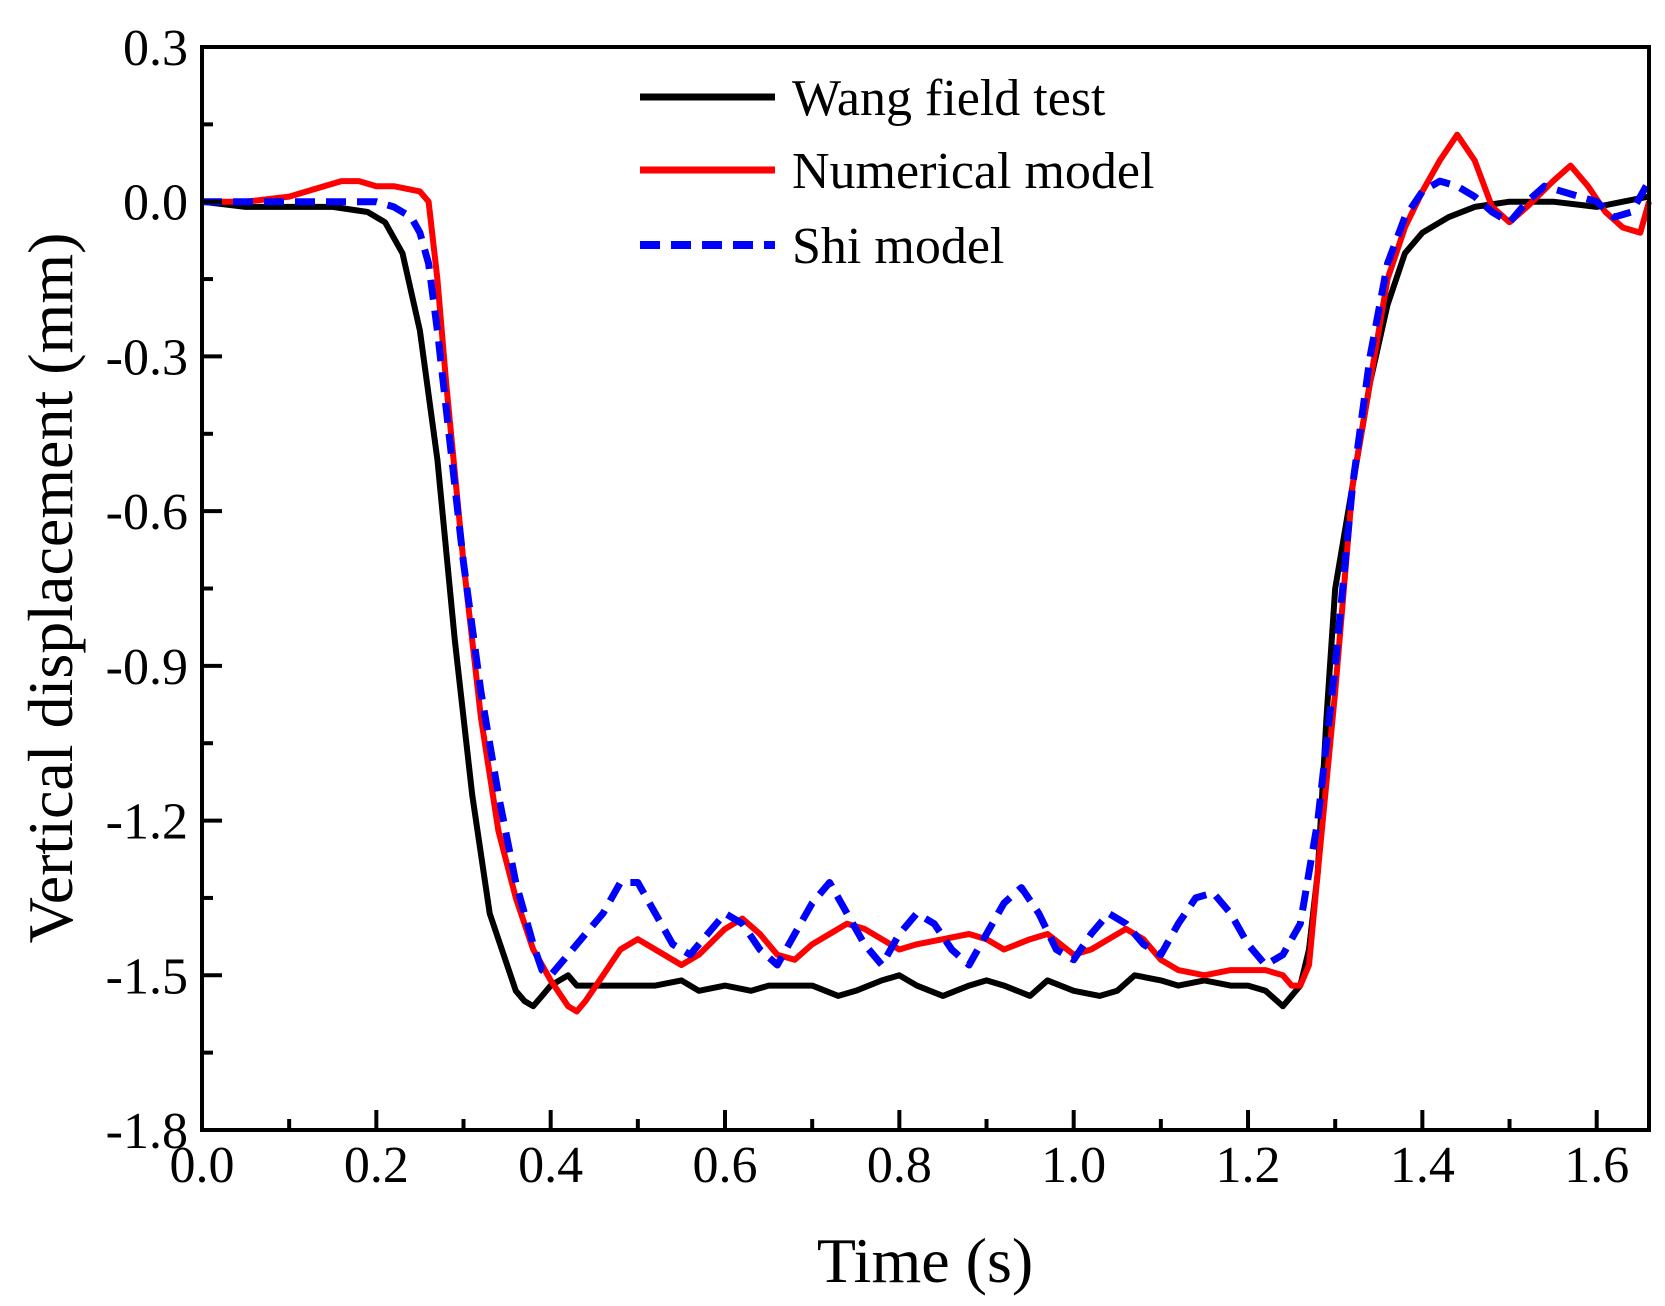 Image resolution: width=1665 pixels, height=1306 pixels. What do you see at coordinates (147, 357) in the screenshot?
I see `y-tick-label: -0.3` at bounding box center [147, 357].